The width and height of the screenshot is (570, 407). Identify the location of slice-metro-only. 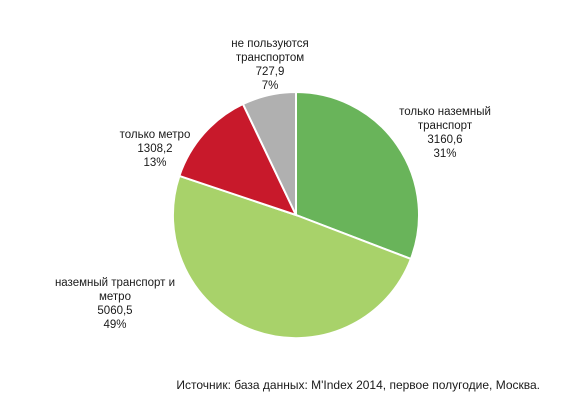
(238, 159).